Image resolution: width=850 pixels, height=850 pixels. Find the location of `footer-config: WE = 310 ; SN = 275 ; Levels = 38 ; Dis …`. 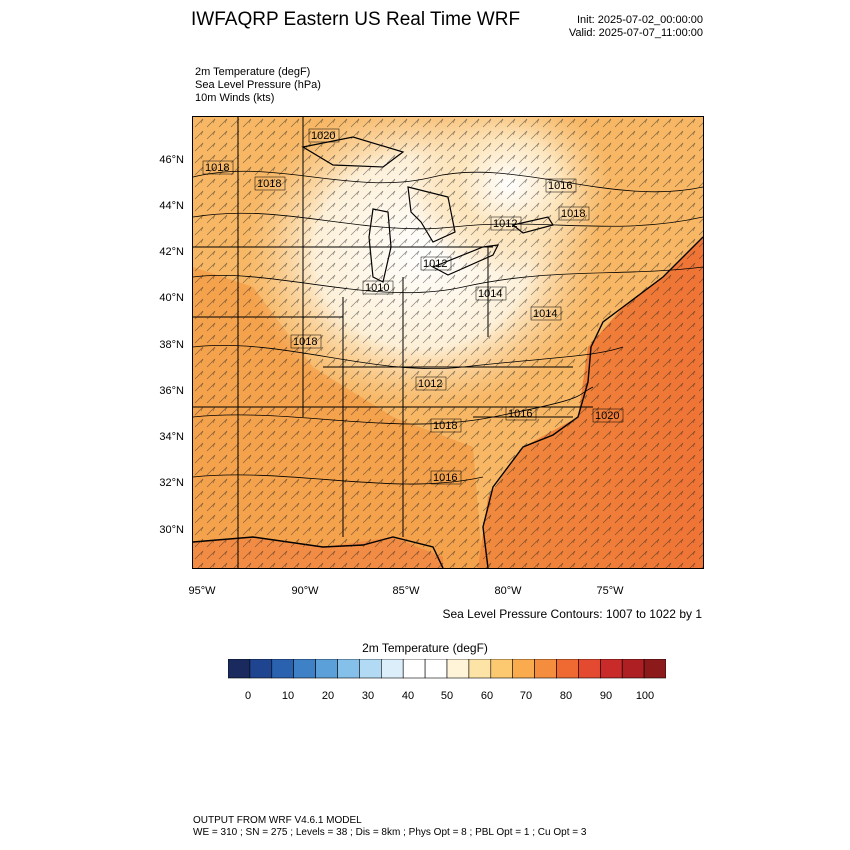

footer-config: WE = 310 ; SN = 275 ; Levels = 38 ; Dis … is located at coordinates (390, 832).